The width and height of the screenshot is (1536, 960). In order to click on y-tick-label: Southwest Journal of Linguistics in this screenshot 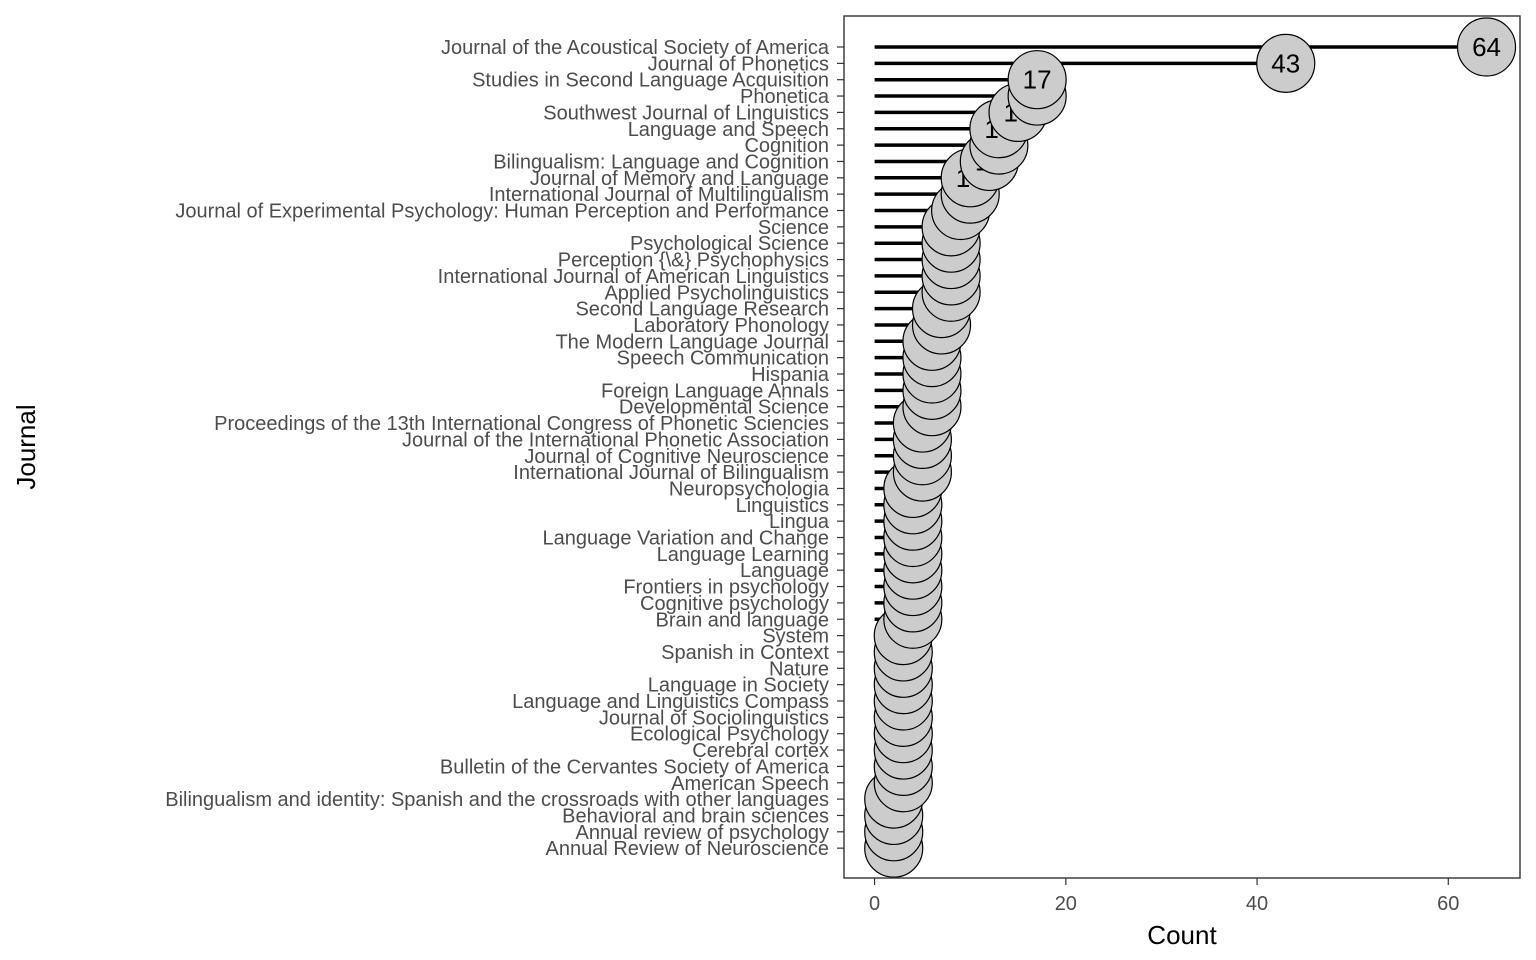, I will do `click(686, 113)`.